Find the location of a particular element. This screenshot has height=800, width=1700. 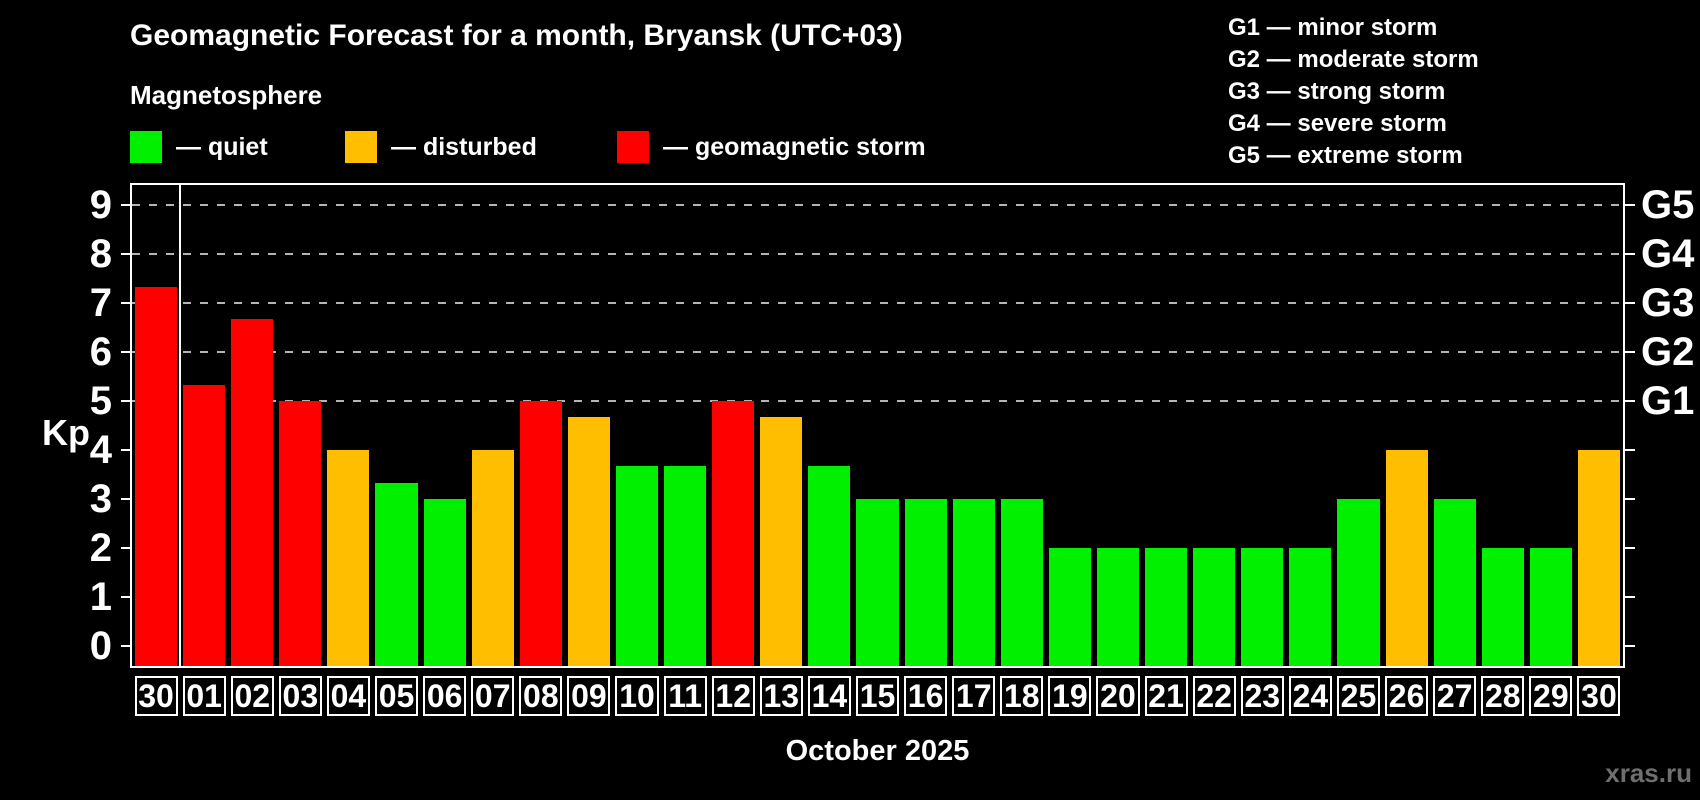

gridline-kp5 is located at coordinates (877, 400).